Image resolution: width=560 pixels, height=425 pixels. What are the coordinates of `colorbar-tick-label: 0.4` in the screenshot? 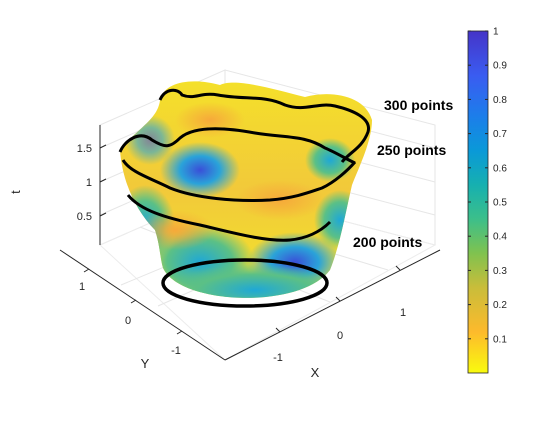 It's located at (500, 237).